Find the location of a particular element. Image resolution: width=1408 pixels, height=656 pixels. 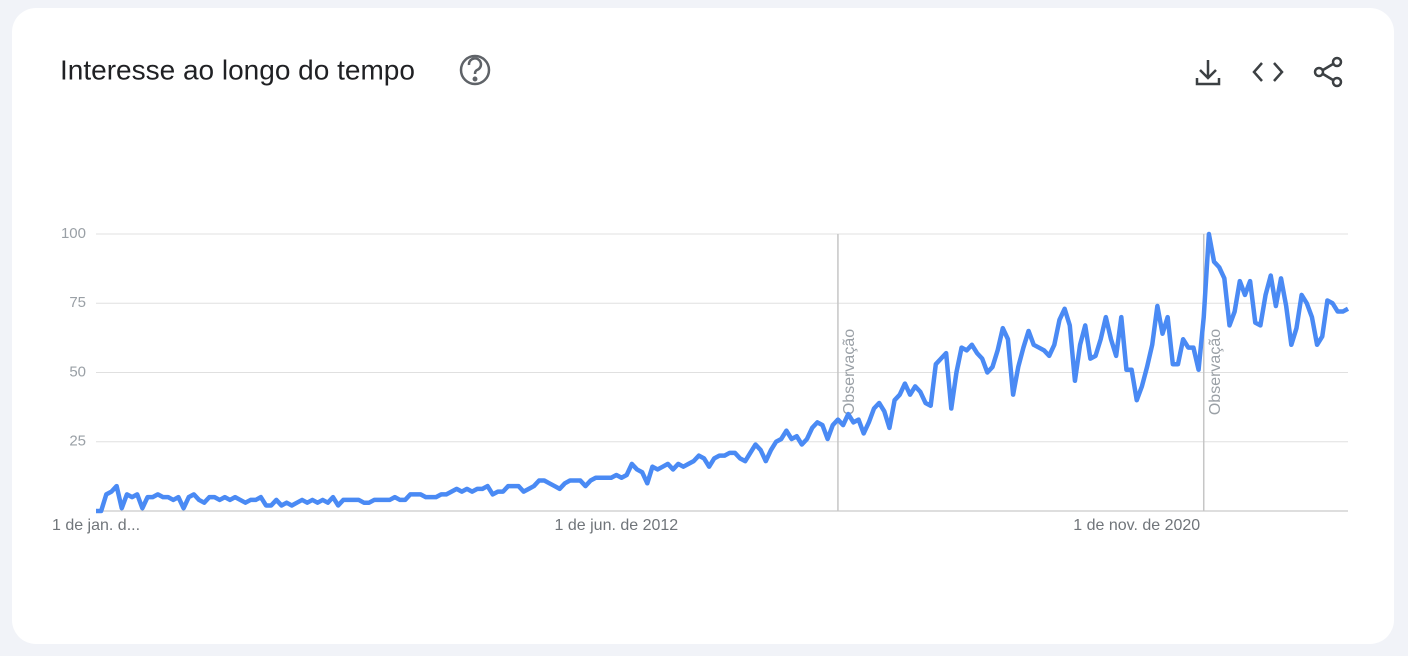

x-tick-label: 1 de nov. de 2020 is located at coordinates (1136, 525).